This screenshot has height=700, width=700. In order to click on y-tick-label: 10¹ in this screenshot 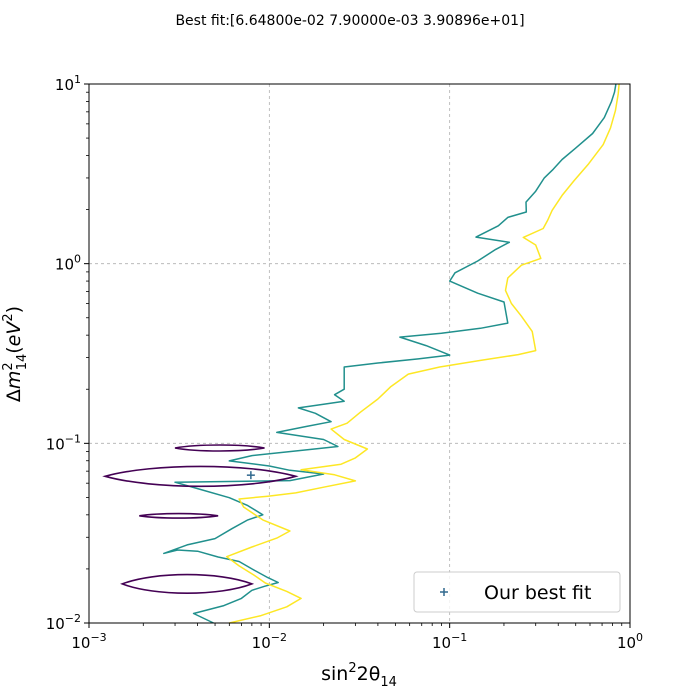, I will do `click(68, 83)`.